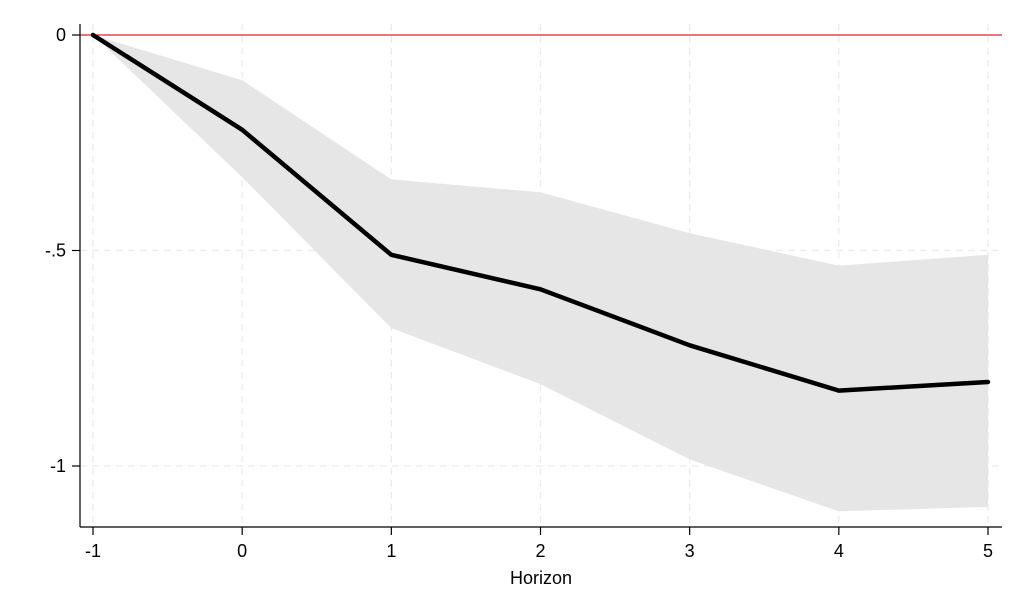 The width and height of the screenshot is (1024, 614). Describe the element at coordinates (61, 35) in the screenshot. I see `y-tick-label: 0` at that location.